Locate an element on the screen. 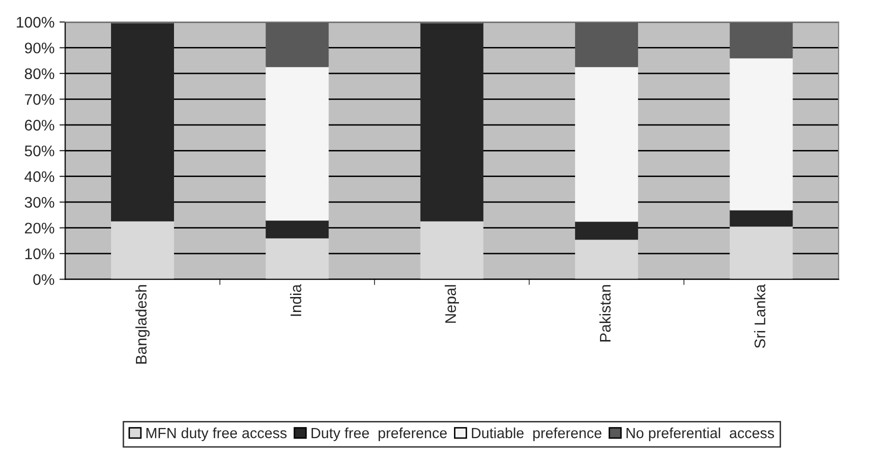  y-tick-label: 20% is located at coordinates (39, 228).